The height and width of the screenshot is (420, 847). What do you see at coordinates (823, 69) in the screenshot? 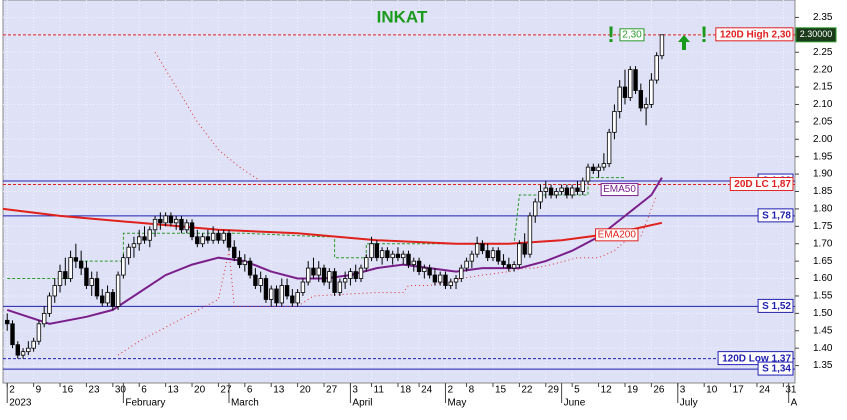
I see `y-tick-label: 2.20` at bounding box center [823, 69].